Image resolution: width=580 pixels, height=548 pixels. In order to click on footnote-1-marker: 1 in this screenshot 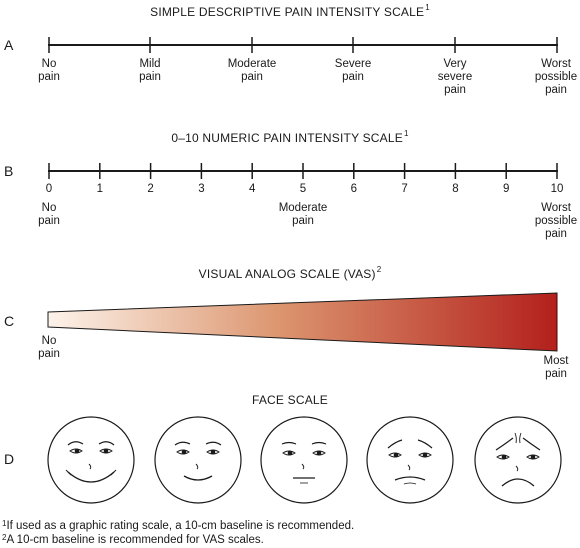, I will do `click(4, 523)`.